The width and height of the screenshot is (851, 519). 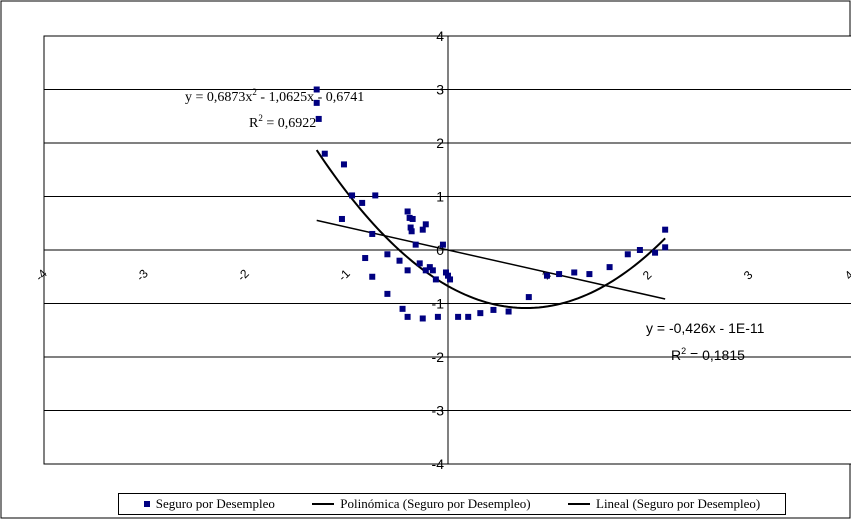 I want to click on legend-item-scatter: Seguro por Desempleo, so click(x=209, y=504).